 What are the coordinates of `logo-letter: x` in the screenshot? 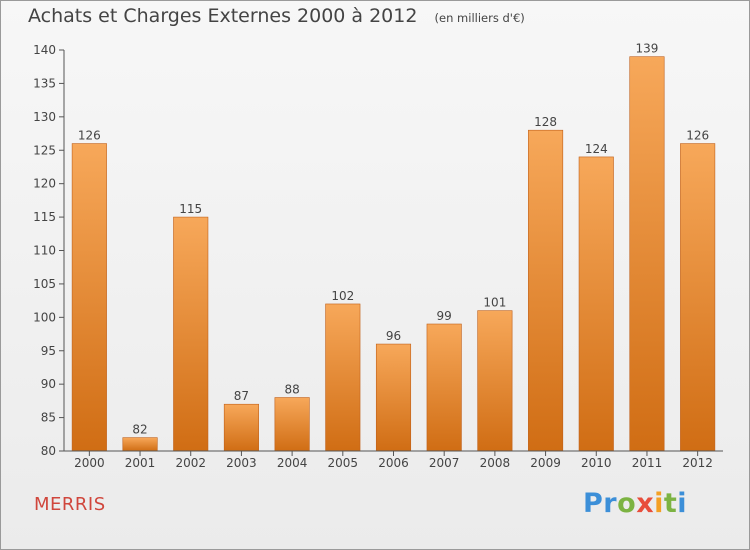 It's located at (645, 503).